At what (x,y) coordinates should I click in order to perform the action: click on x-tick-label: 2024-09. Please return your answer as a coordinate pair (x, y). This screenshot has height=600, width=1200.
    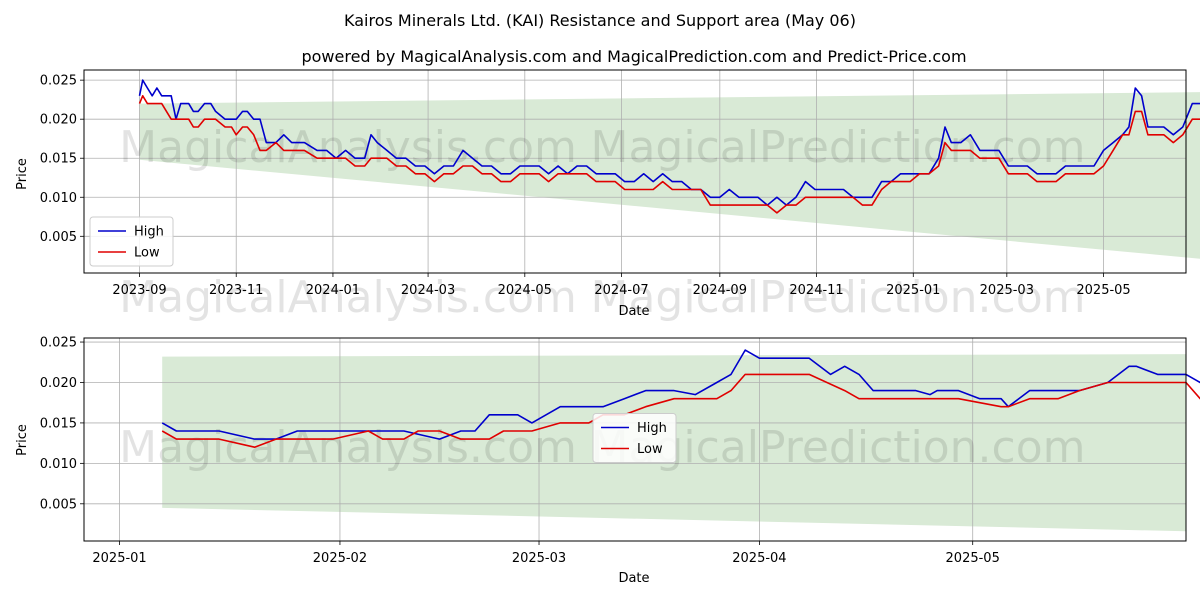
    Looking at the image, I should click on (720, 290).